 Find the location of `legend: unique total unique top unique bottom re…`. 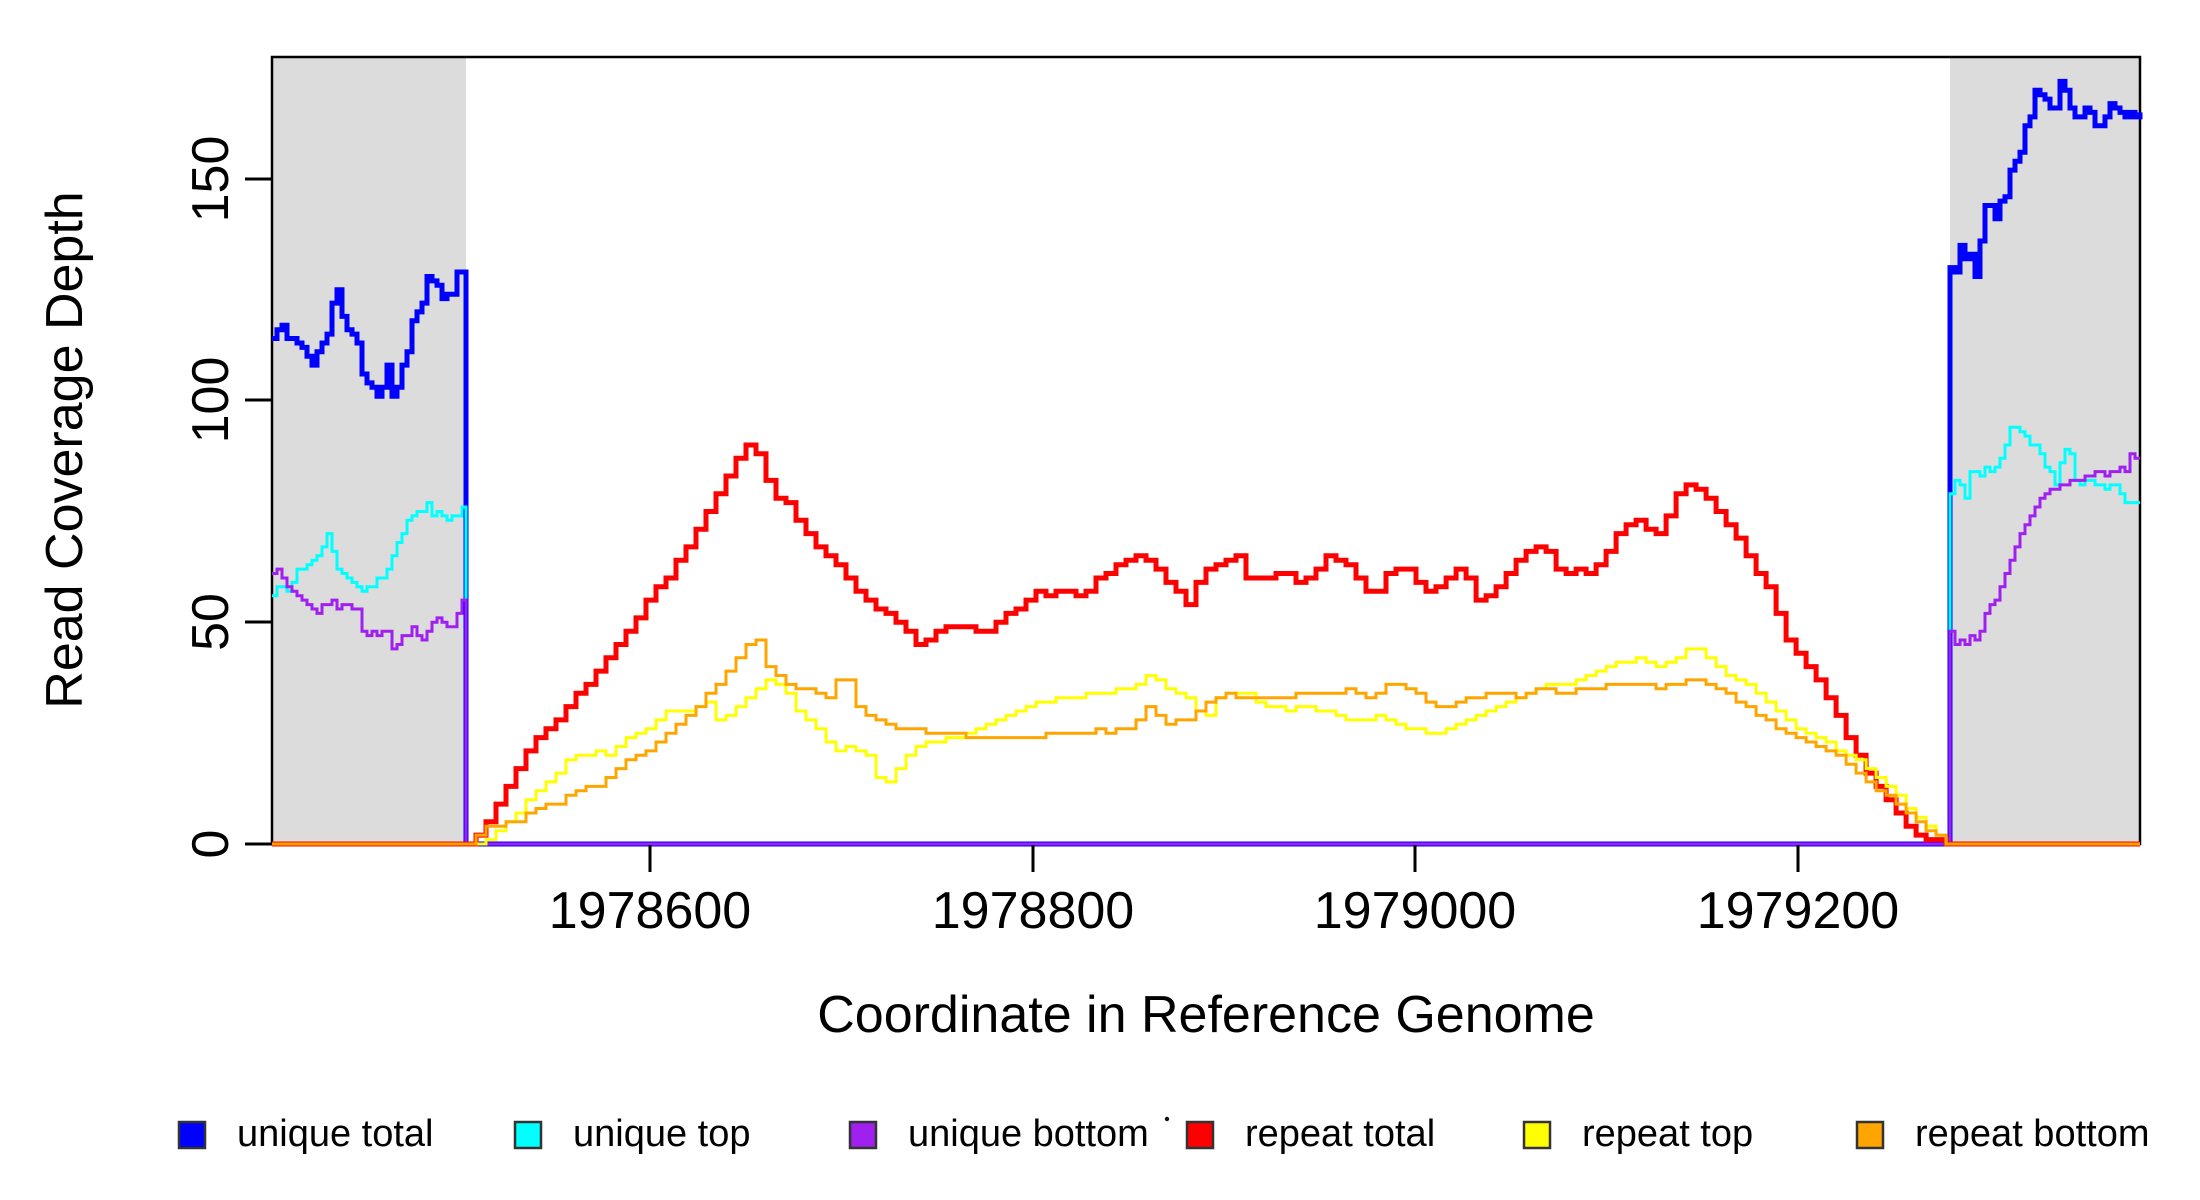

legend: unique total unique top unique bottom re… is located at coordinates (1163, 1134).